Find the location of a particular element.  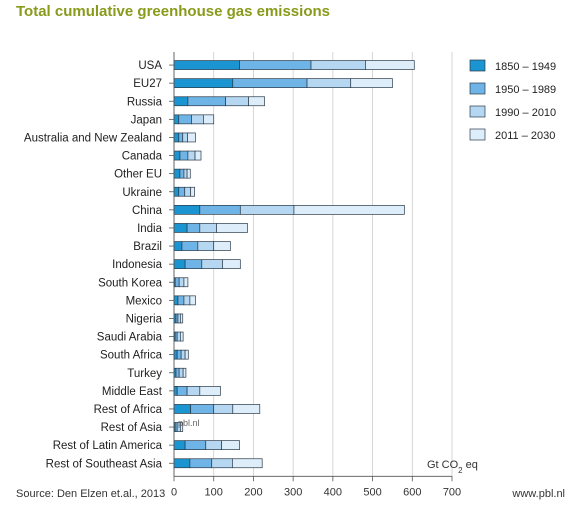

x-tick-label: 100 is located at coordinates (214, 492).